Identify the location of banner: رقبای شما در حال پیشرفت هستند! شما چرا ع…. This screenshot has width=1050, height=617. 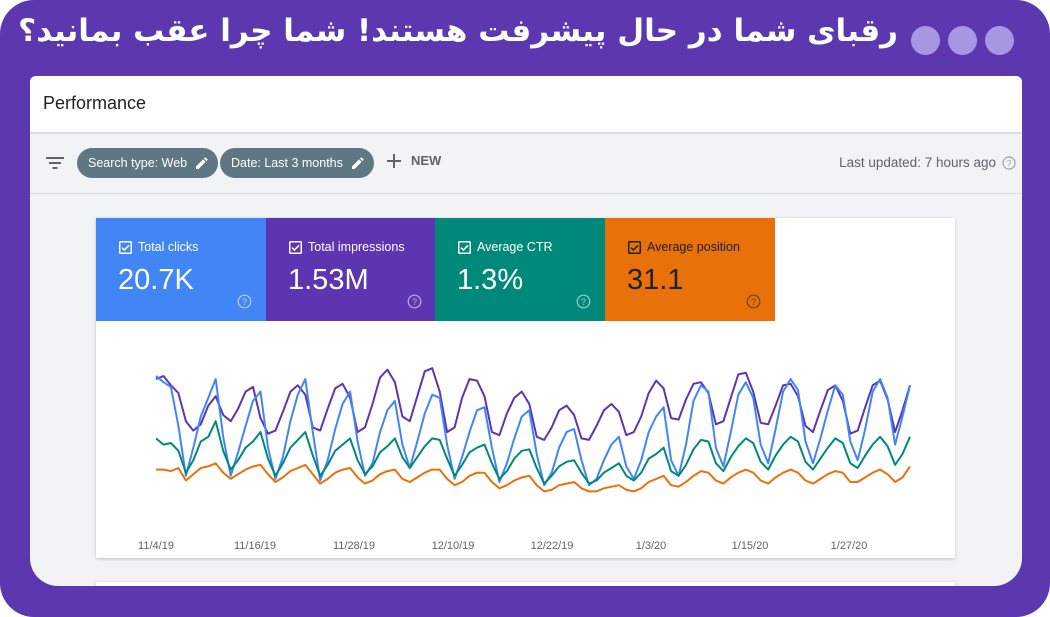
(525, 38).